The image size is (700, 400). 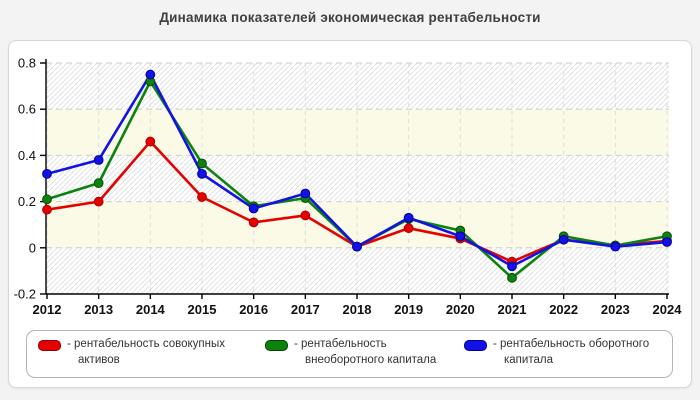 What do you see at coordinates (131, 352) in the screenshot?
I see `legend-item-total-assets: - рентабельность совокупных активов` at bounding box center [131, 352].